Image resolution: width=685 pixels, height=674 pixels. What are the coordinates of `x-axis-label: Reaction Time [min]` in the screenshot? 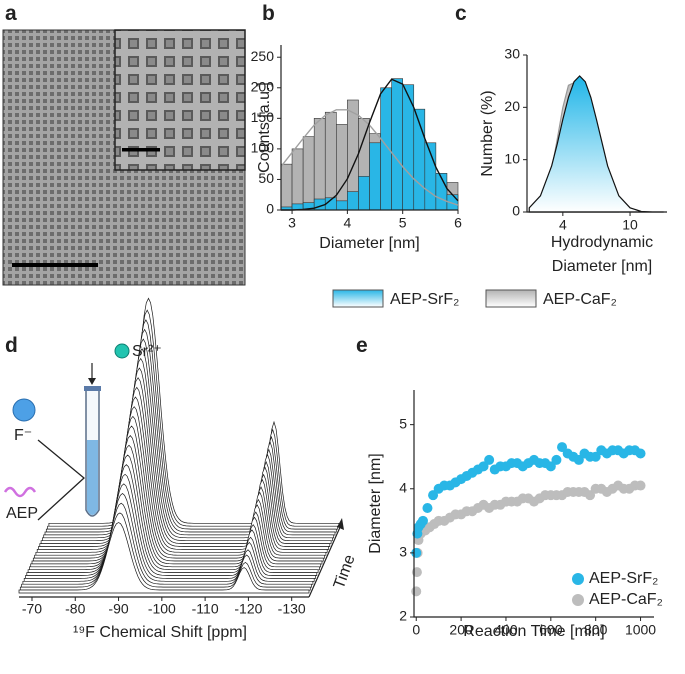 It's located at (533, 631).